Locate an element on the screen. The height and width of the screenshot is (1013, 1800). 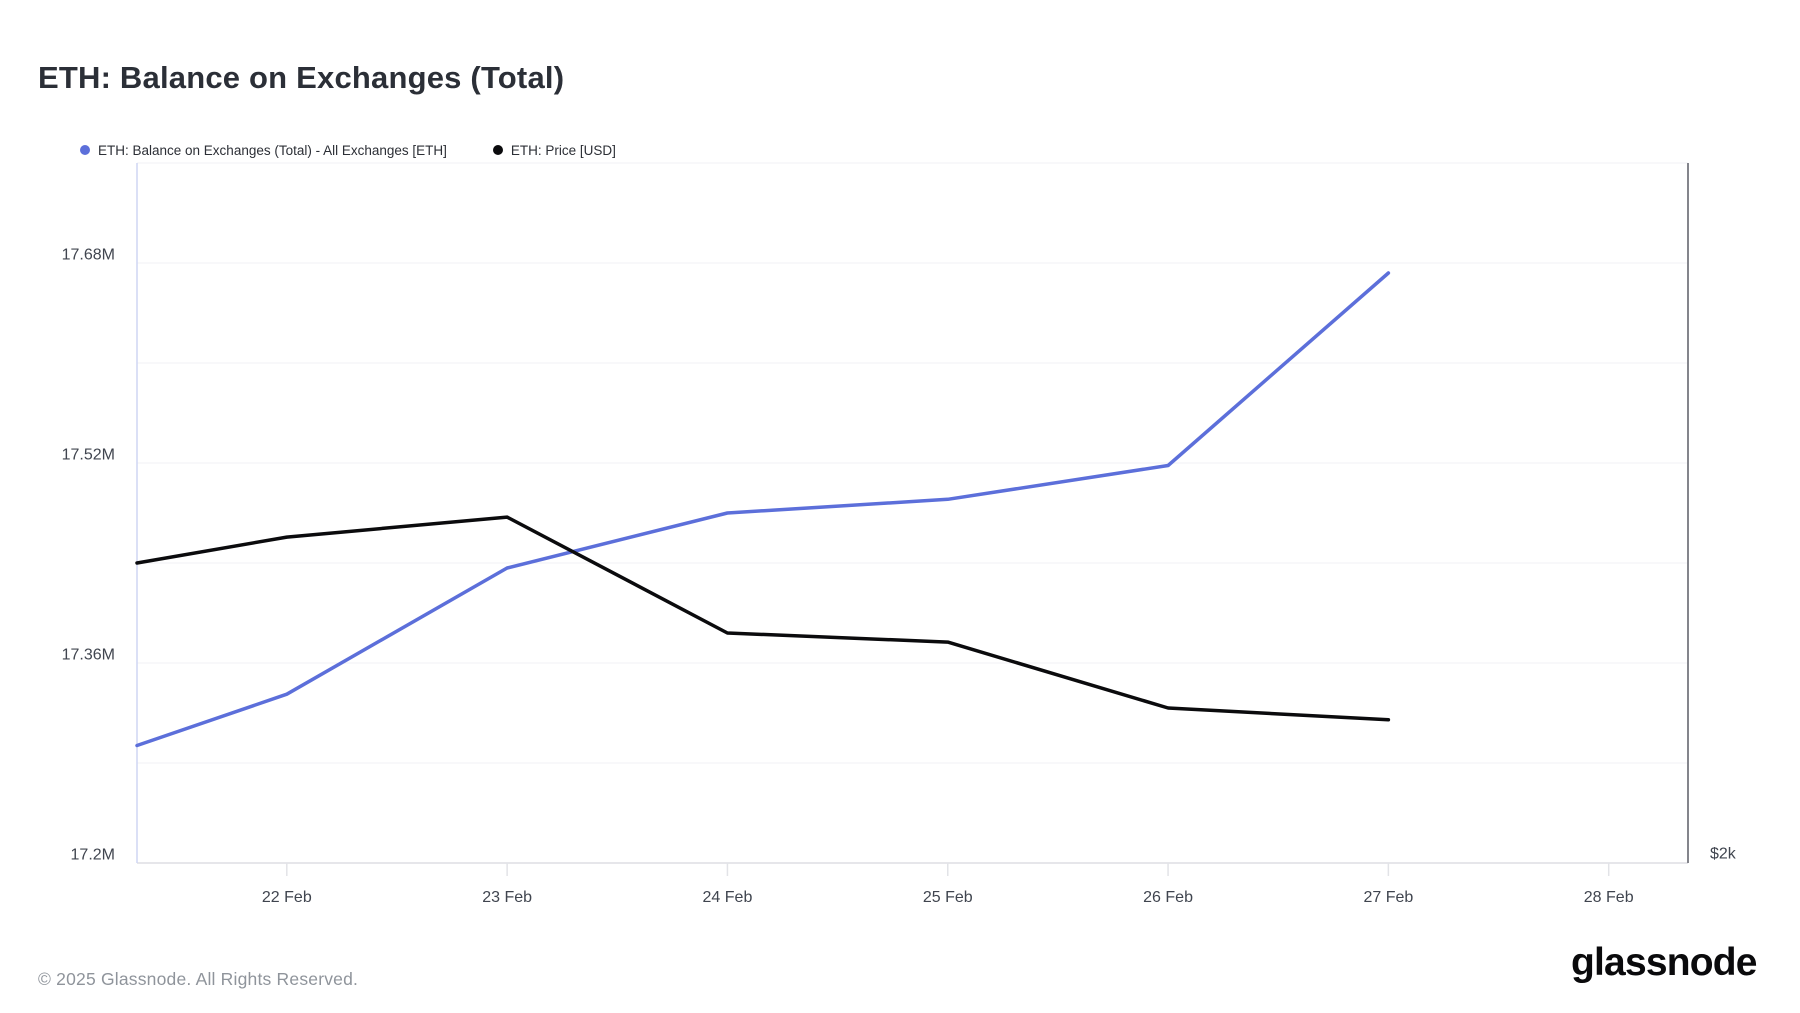
y-axis-tick-label: 17.68M is located at coordinates (88, 255).